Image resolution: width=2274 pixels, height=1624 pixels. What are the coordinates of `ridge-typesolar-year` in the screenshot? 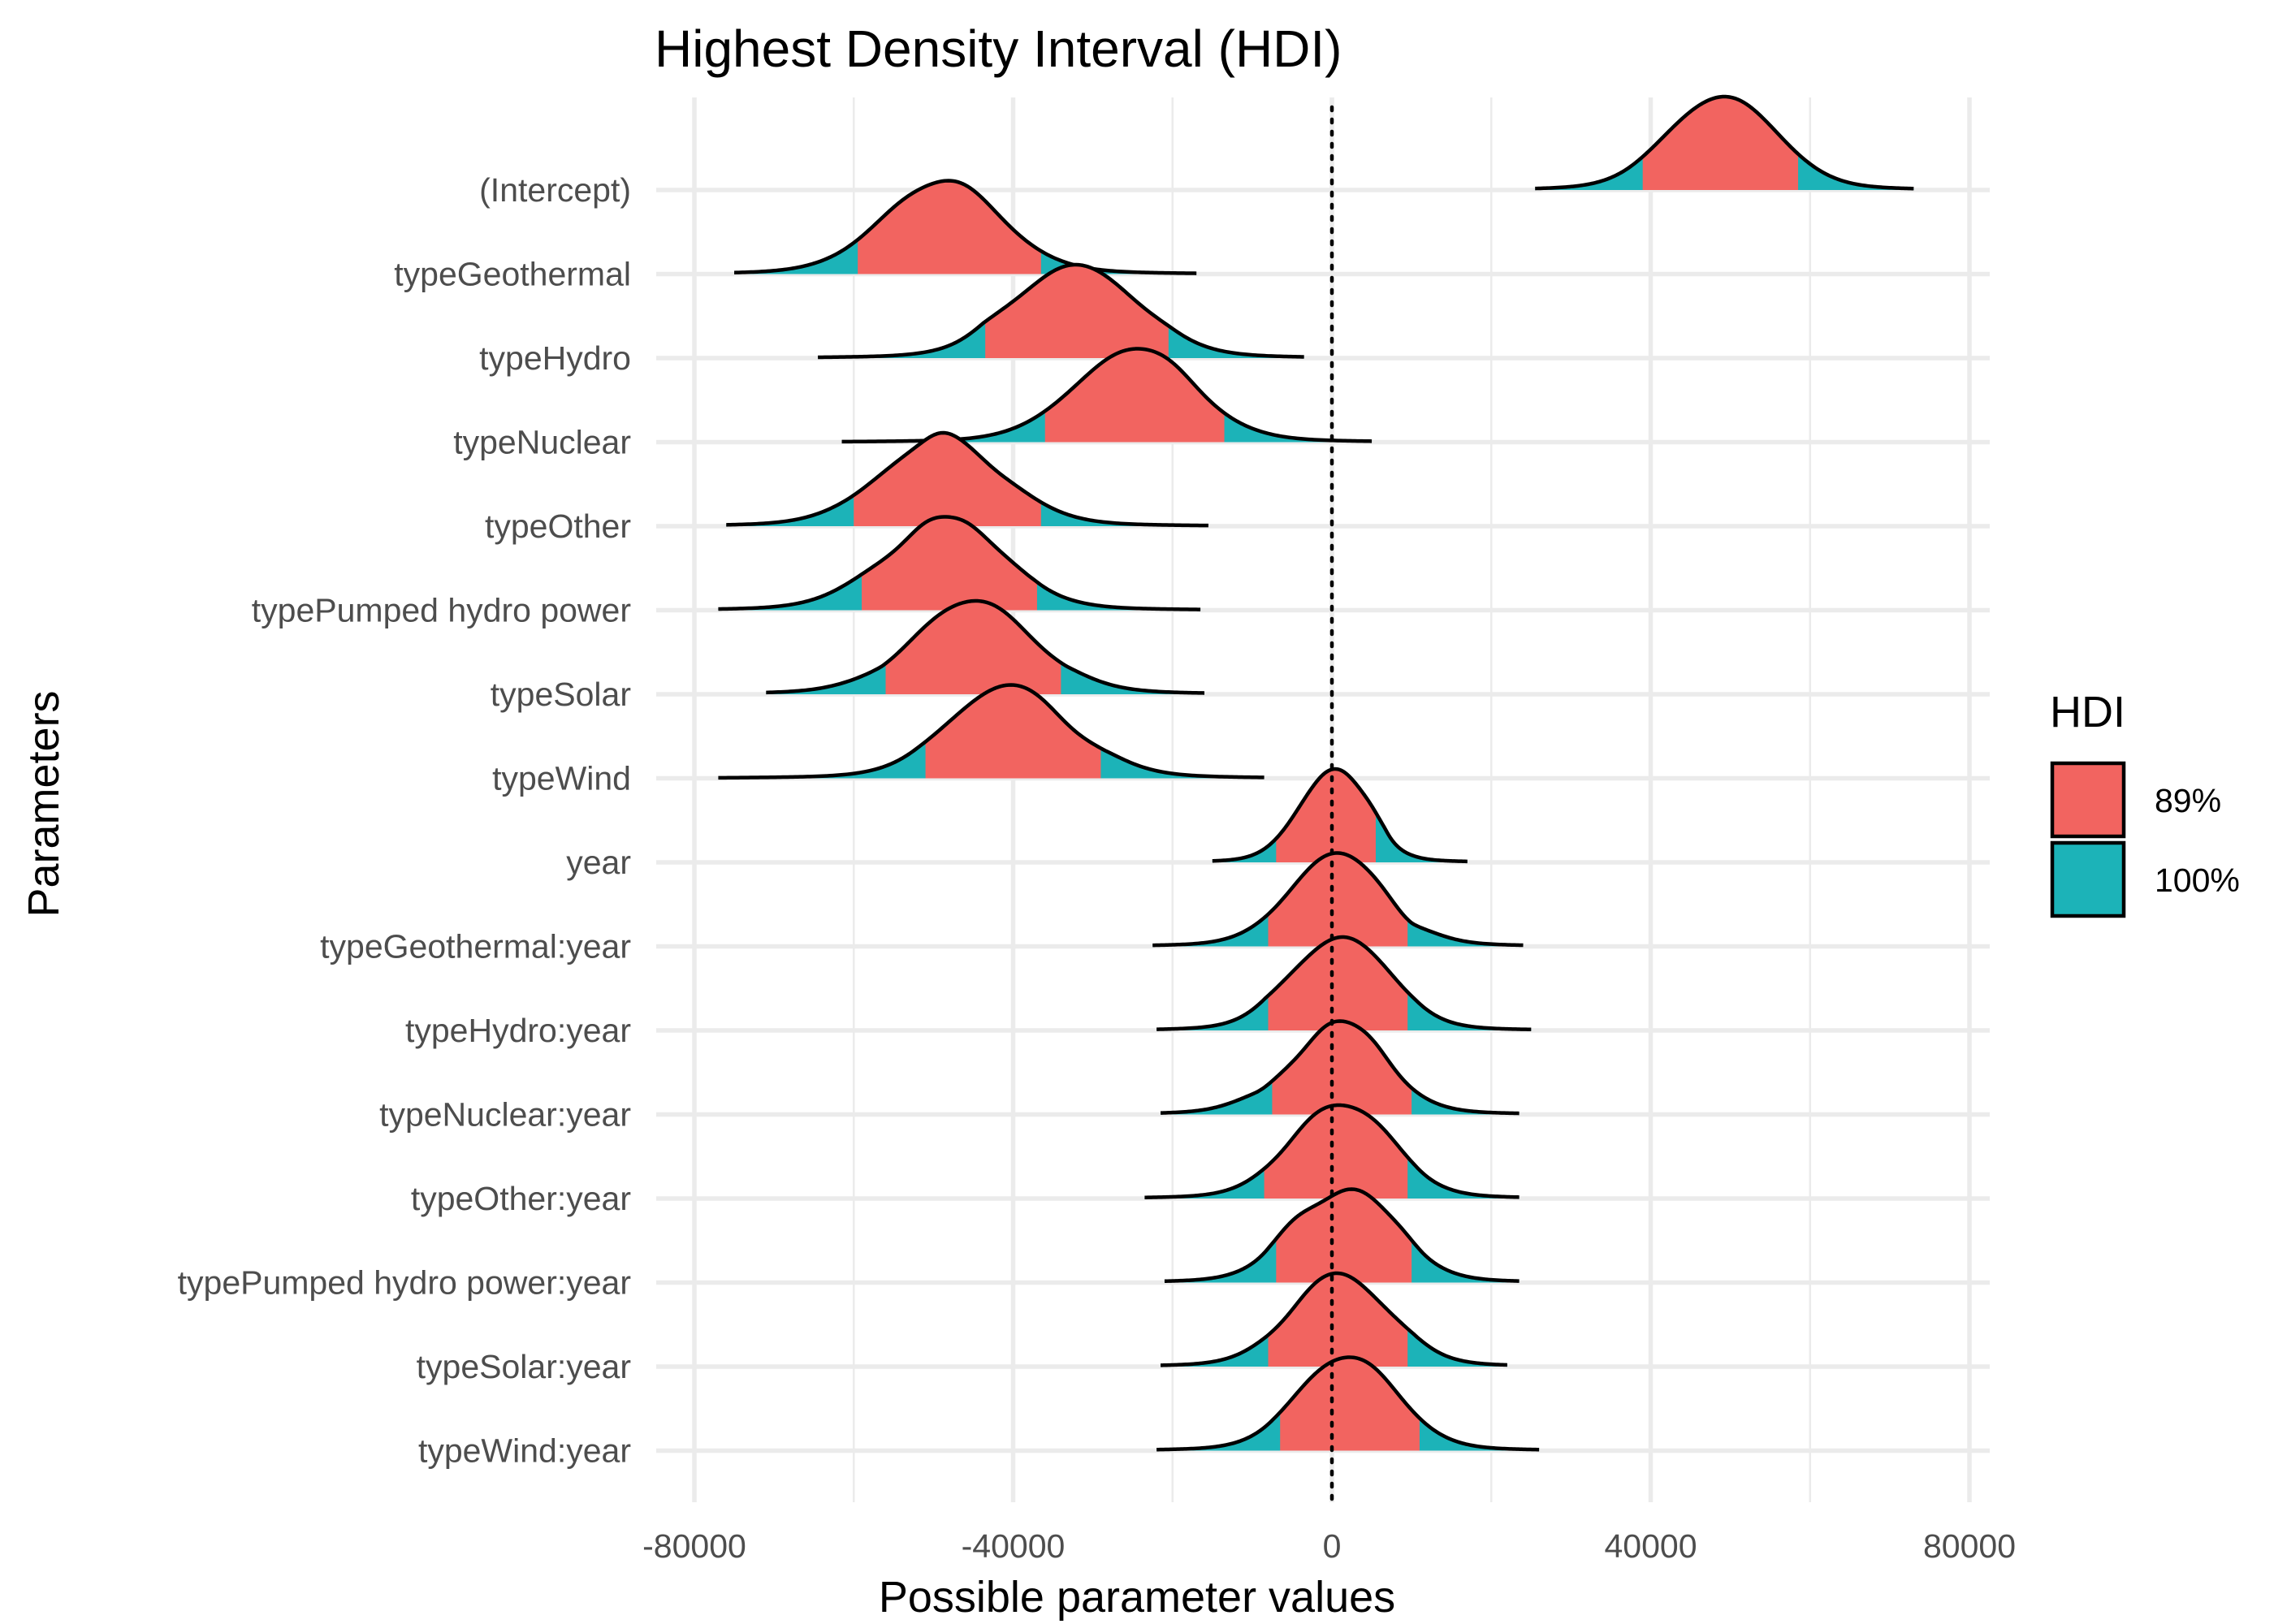 It's located at (1334, 1319).